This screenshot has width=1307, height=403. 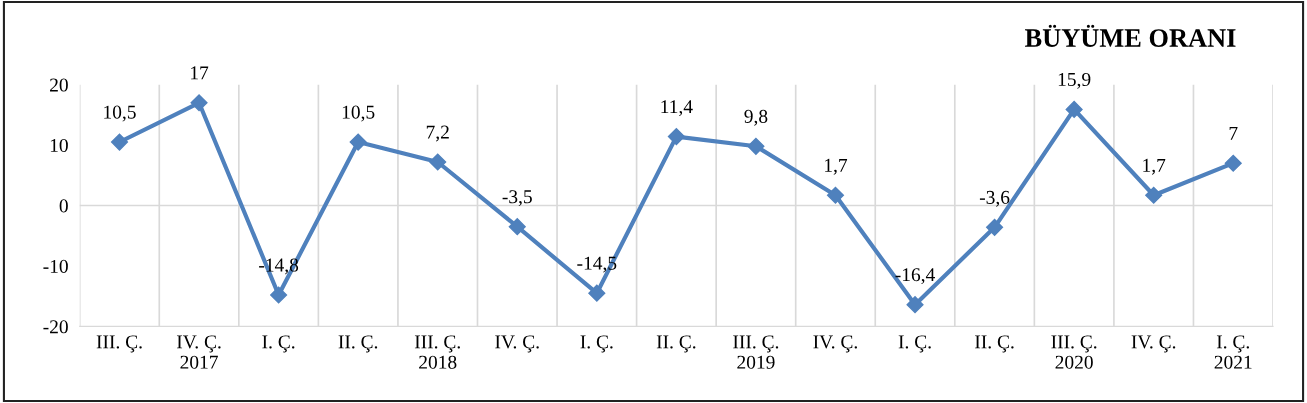 What do you see at coordinates (994, 198) in the screenshot?
I see `data-label: -3,6` at bounding box center [994, 198].